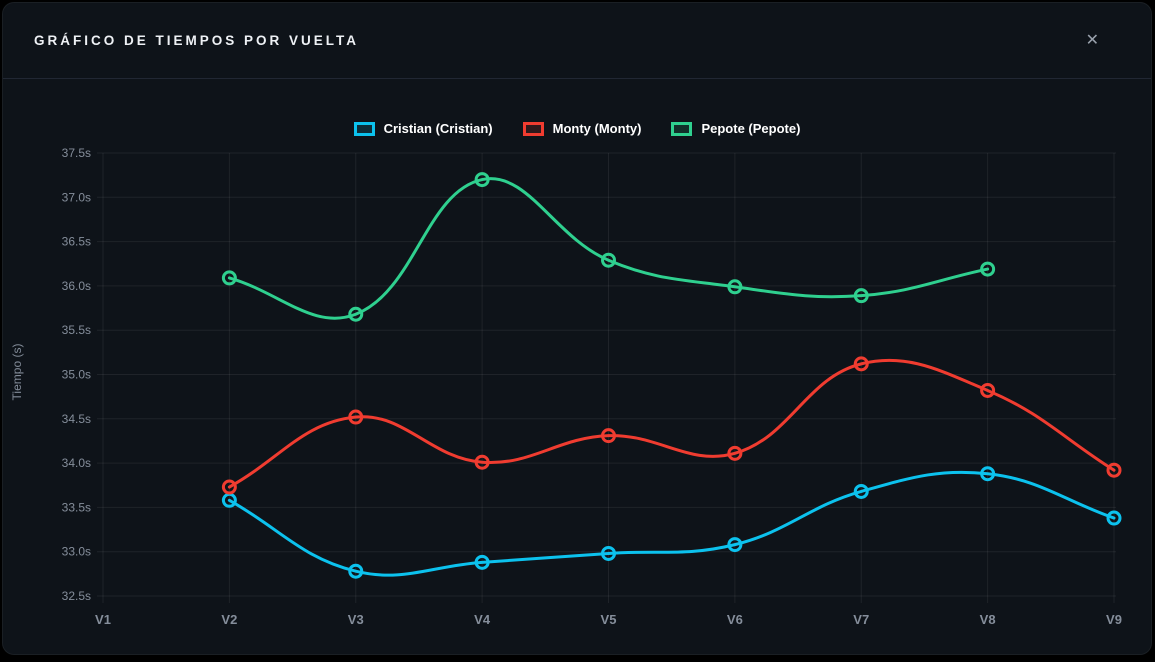  What do you see at coordinates (988, 619) in the screenshot?
I see `x-tick-label: V8` at bounding box center [988, 619].